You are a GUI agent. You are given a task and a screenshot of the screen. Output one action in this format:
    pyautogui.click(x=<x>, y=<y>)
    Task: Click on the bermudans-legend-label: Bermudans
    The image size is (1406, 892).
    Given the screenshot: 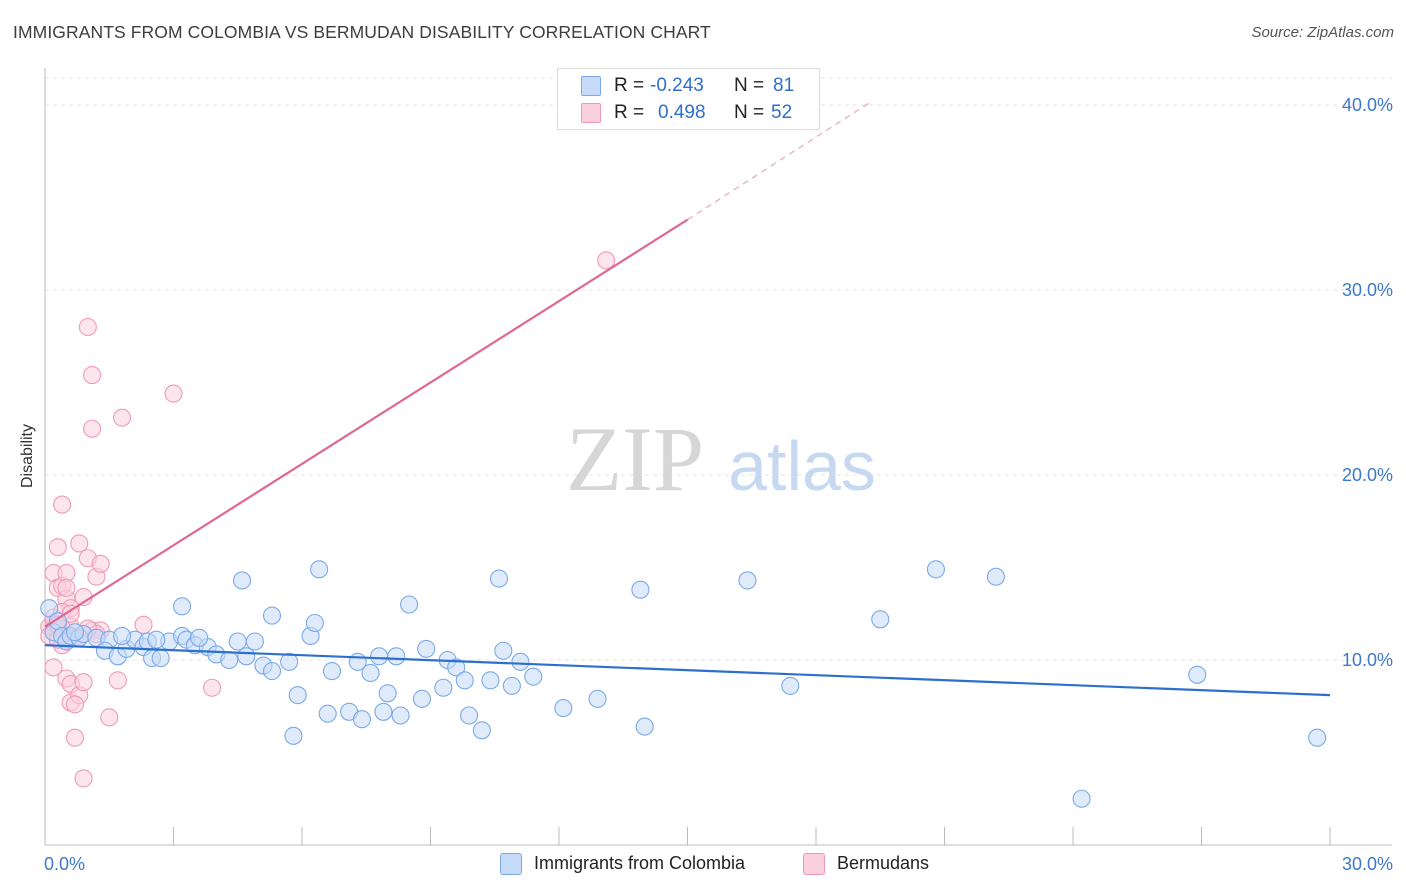 What is the action you would take?
    pyautogui.click(x=883, y=863)
    